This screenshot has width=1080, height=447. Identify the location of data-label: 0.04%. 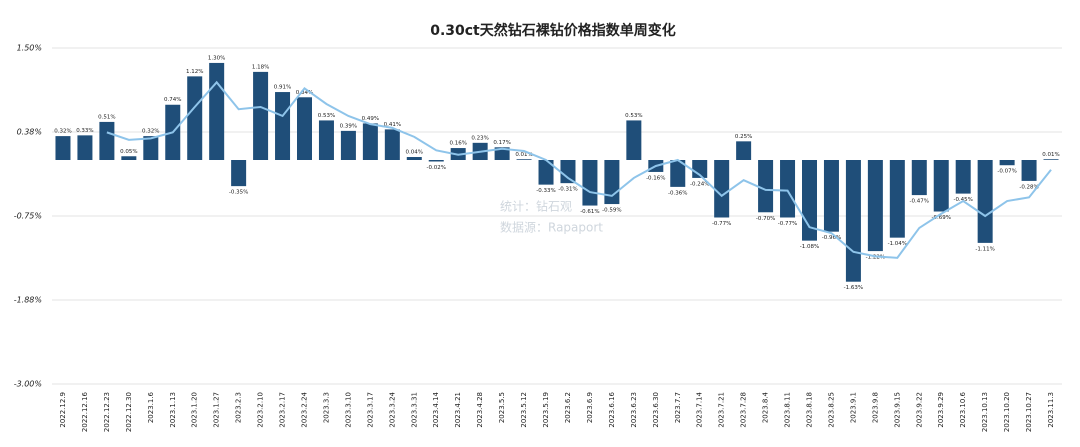
(414, 153).